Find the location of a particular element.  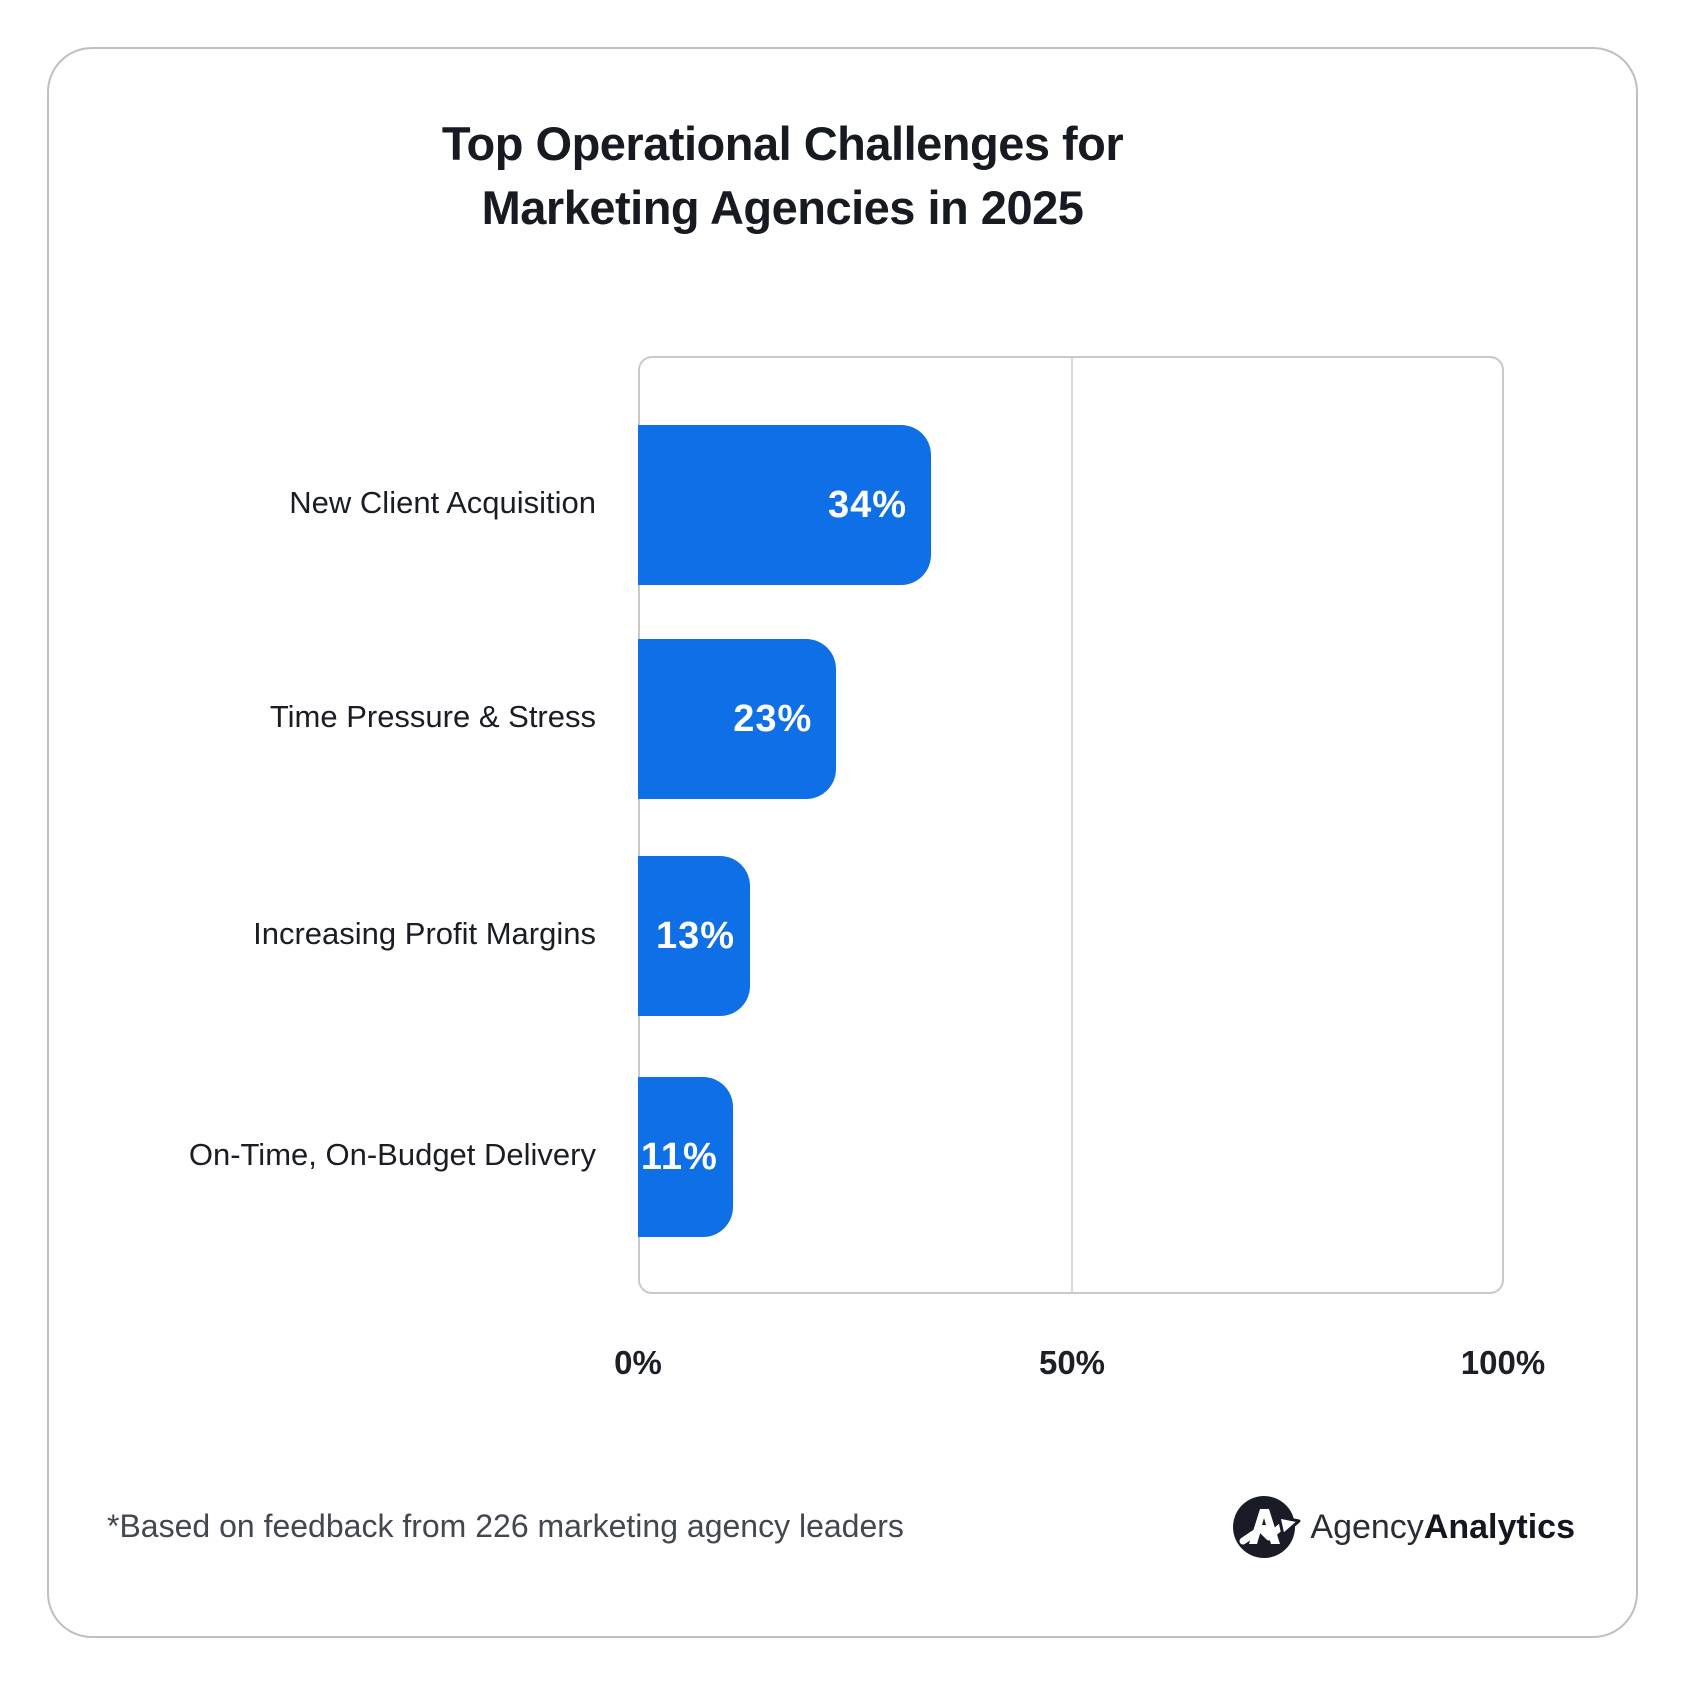

value-label: 23% is located at coordinates (773, 718).